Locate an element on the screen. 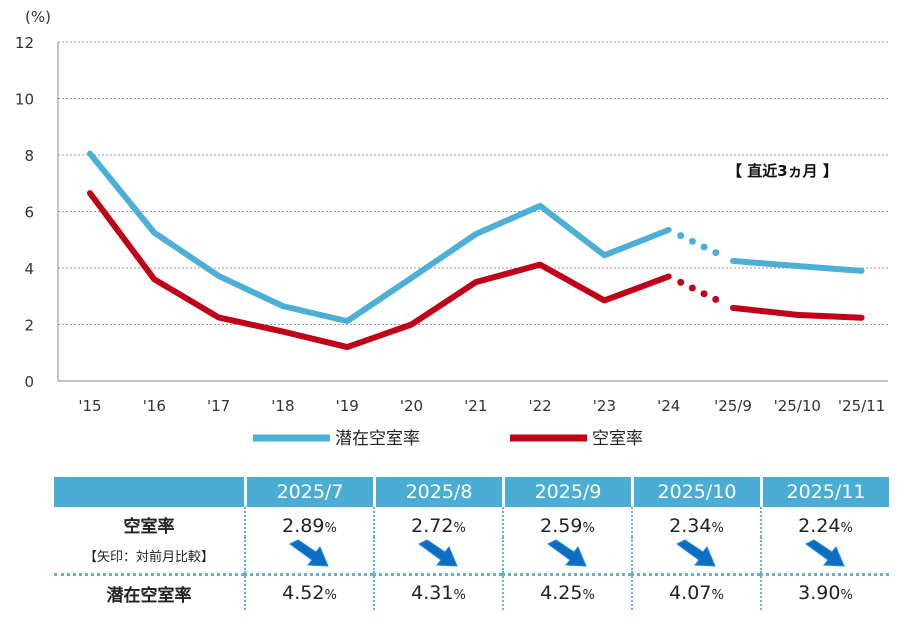 The height and width of the screenshot is (622, 900). x-tick-label: '17 is located at coordinates (218, 406).